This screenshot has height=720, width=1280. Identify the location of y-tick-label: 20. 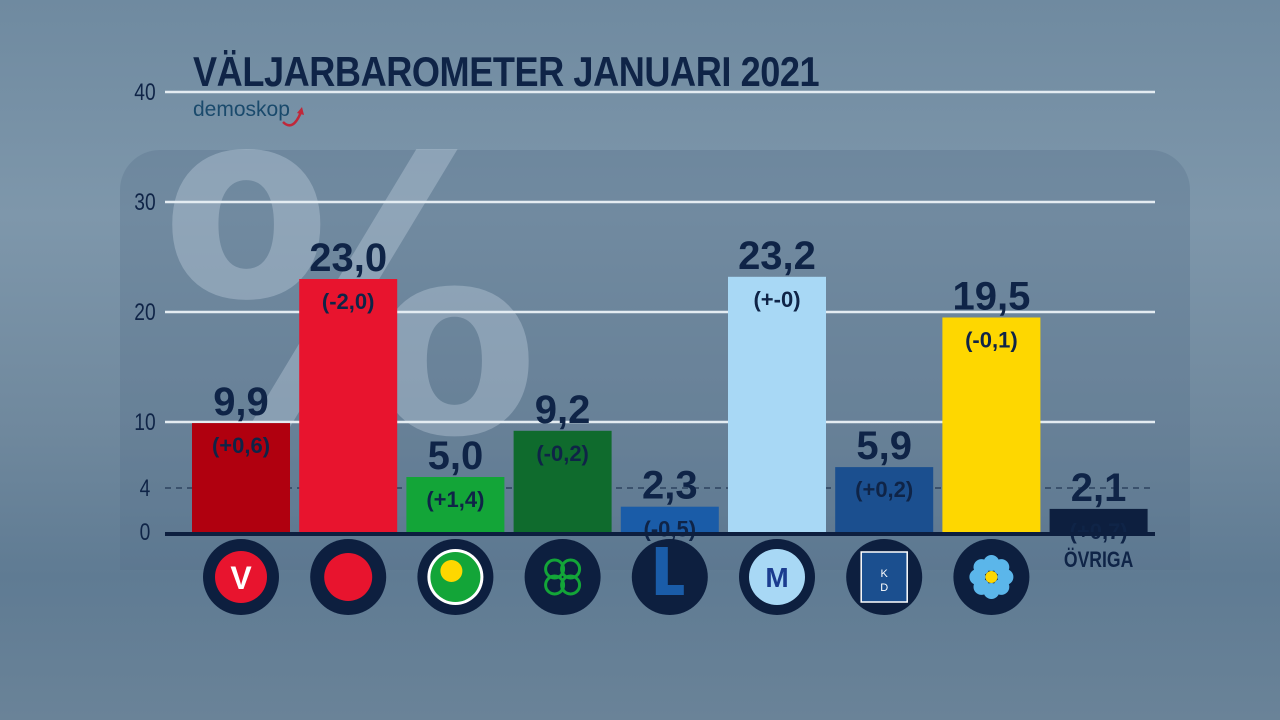
(144, 312).